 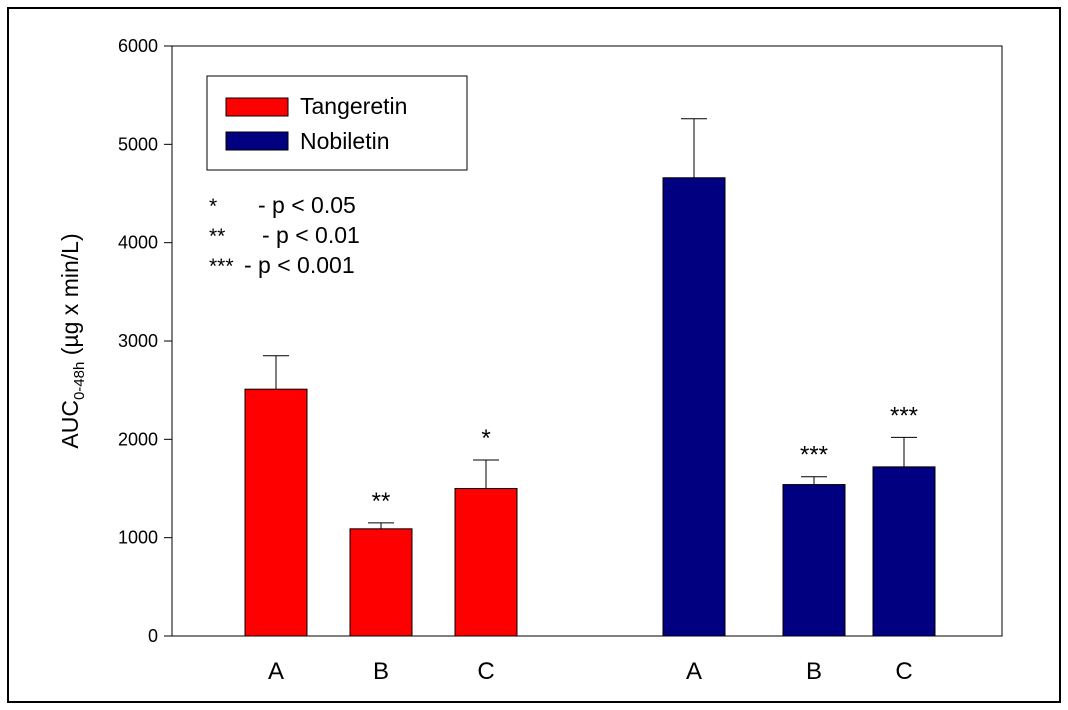 I want to click on sig-key-text: - p < 0.01, so click(x=311, y=235).